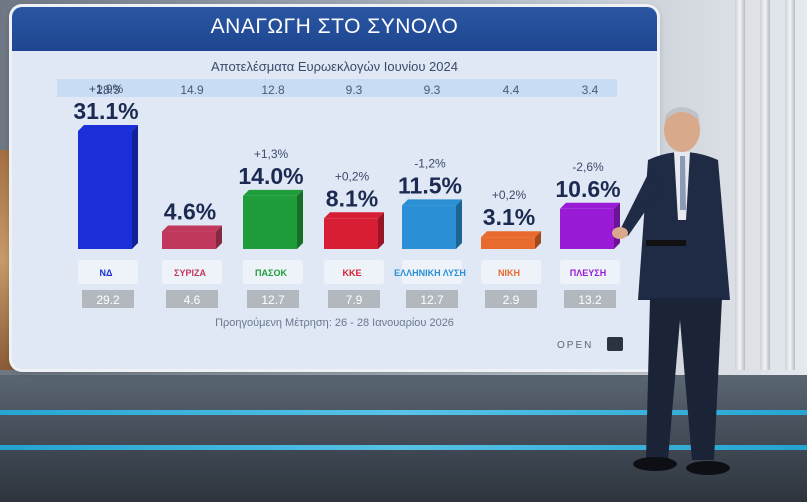  I want to click on party-logo: ΚΚΕ, so click(351, 273).